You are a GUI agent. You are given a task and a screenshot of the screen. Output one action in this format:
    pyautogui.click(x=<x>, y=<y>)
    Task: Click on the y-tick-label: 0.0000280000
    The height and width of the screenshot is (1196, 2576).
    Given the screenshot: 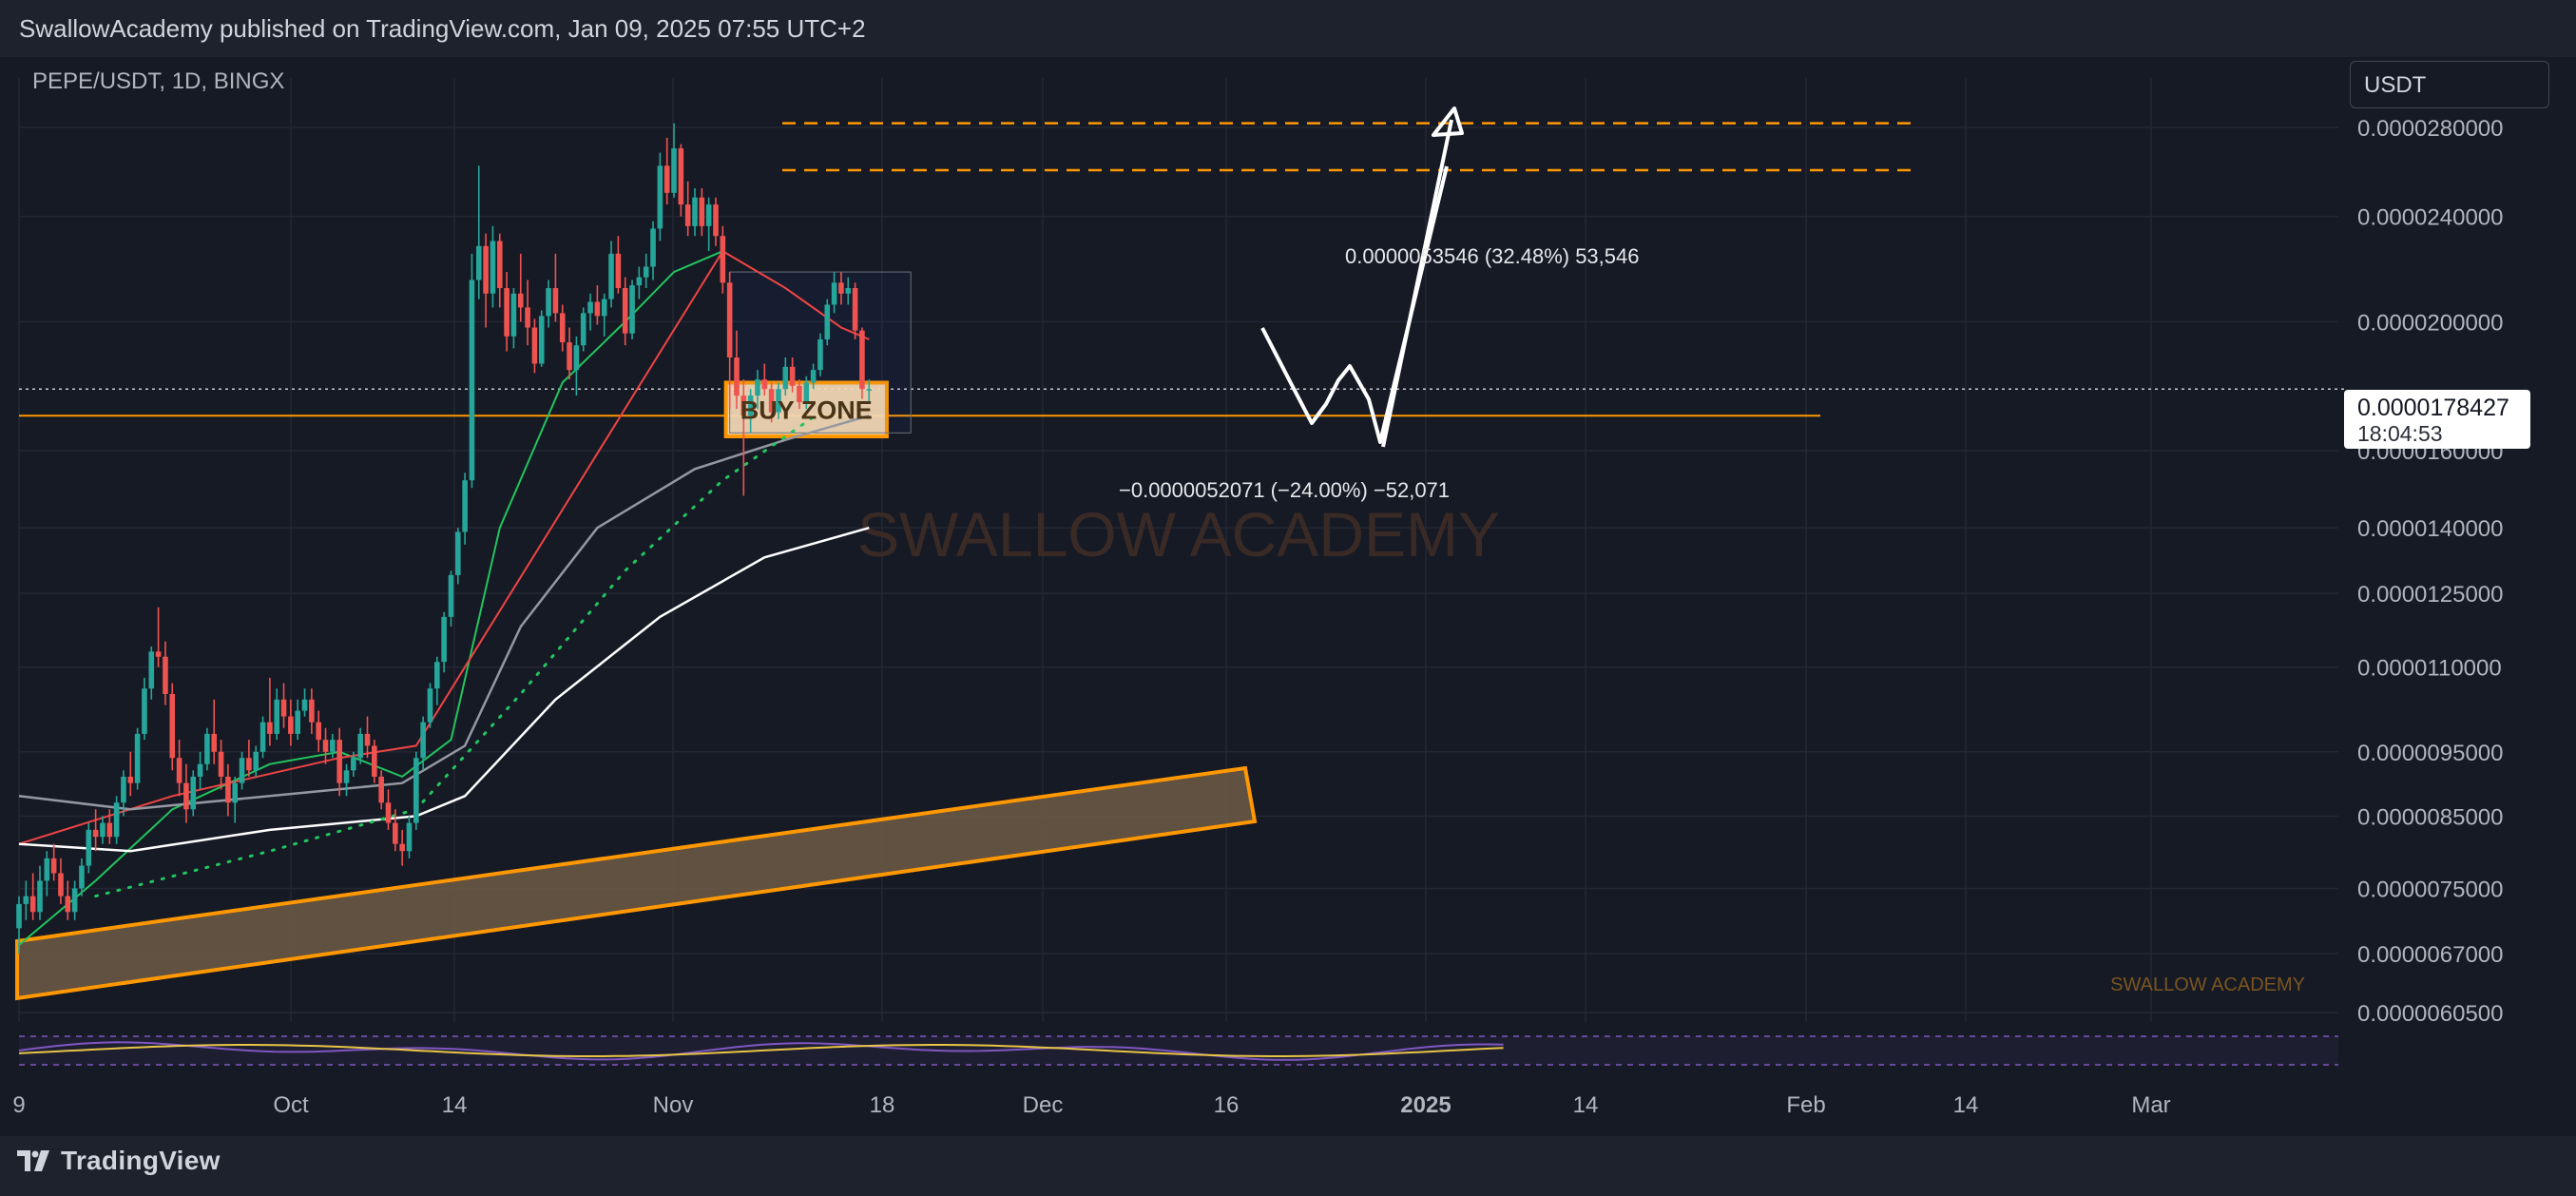 What is the action you would take?
    pyautogui.click(x=2431, y=129)
    